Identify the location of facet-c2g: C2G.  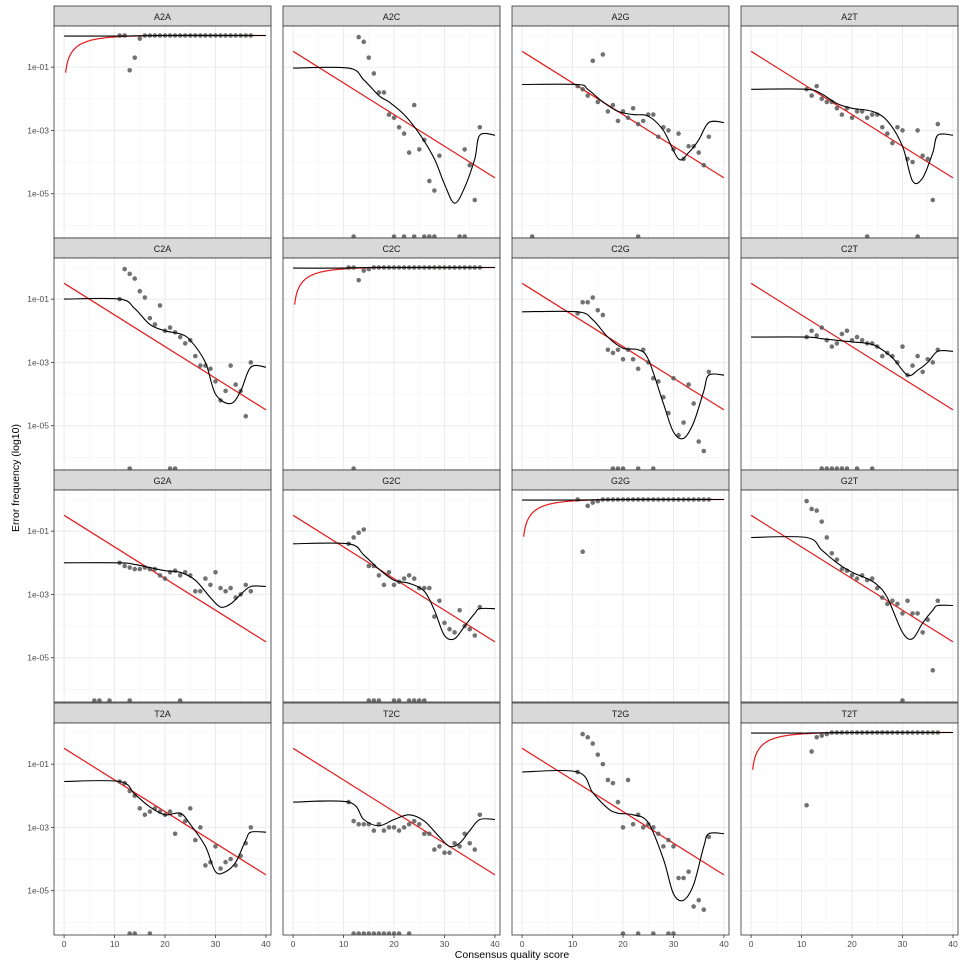
(620, 354).